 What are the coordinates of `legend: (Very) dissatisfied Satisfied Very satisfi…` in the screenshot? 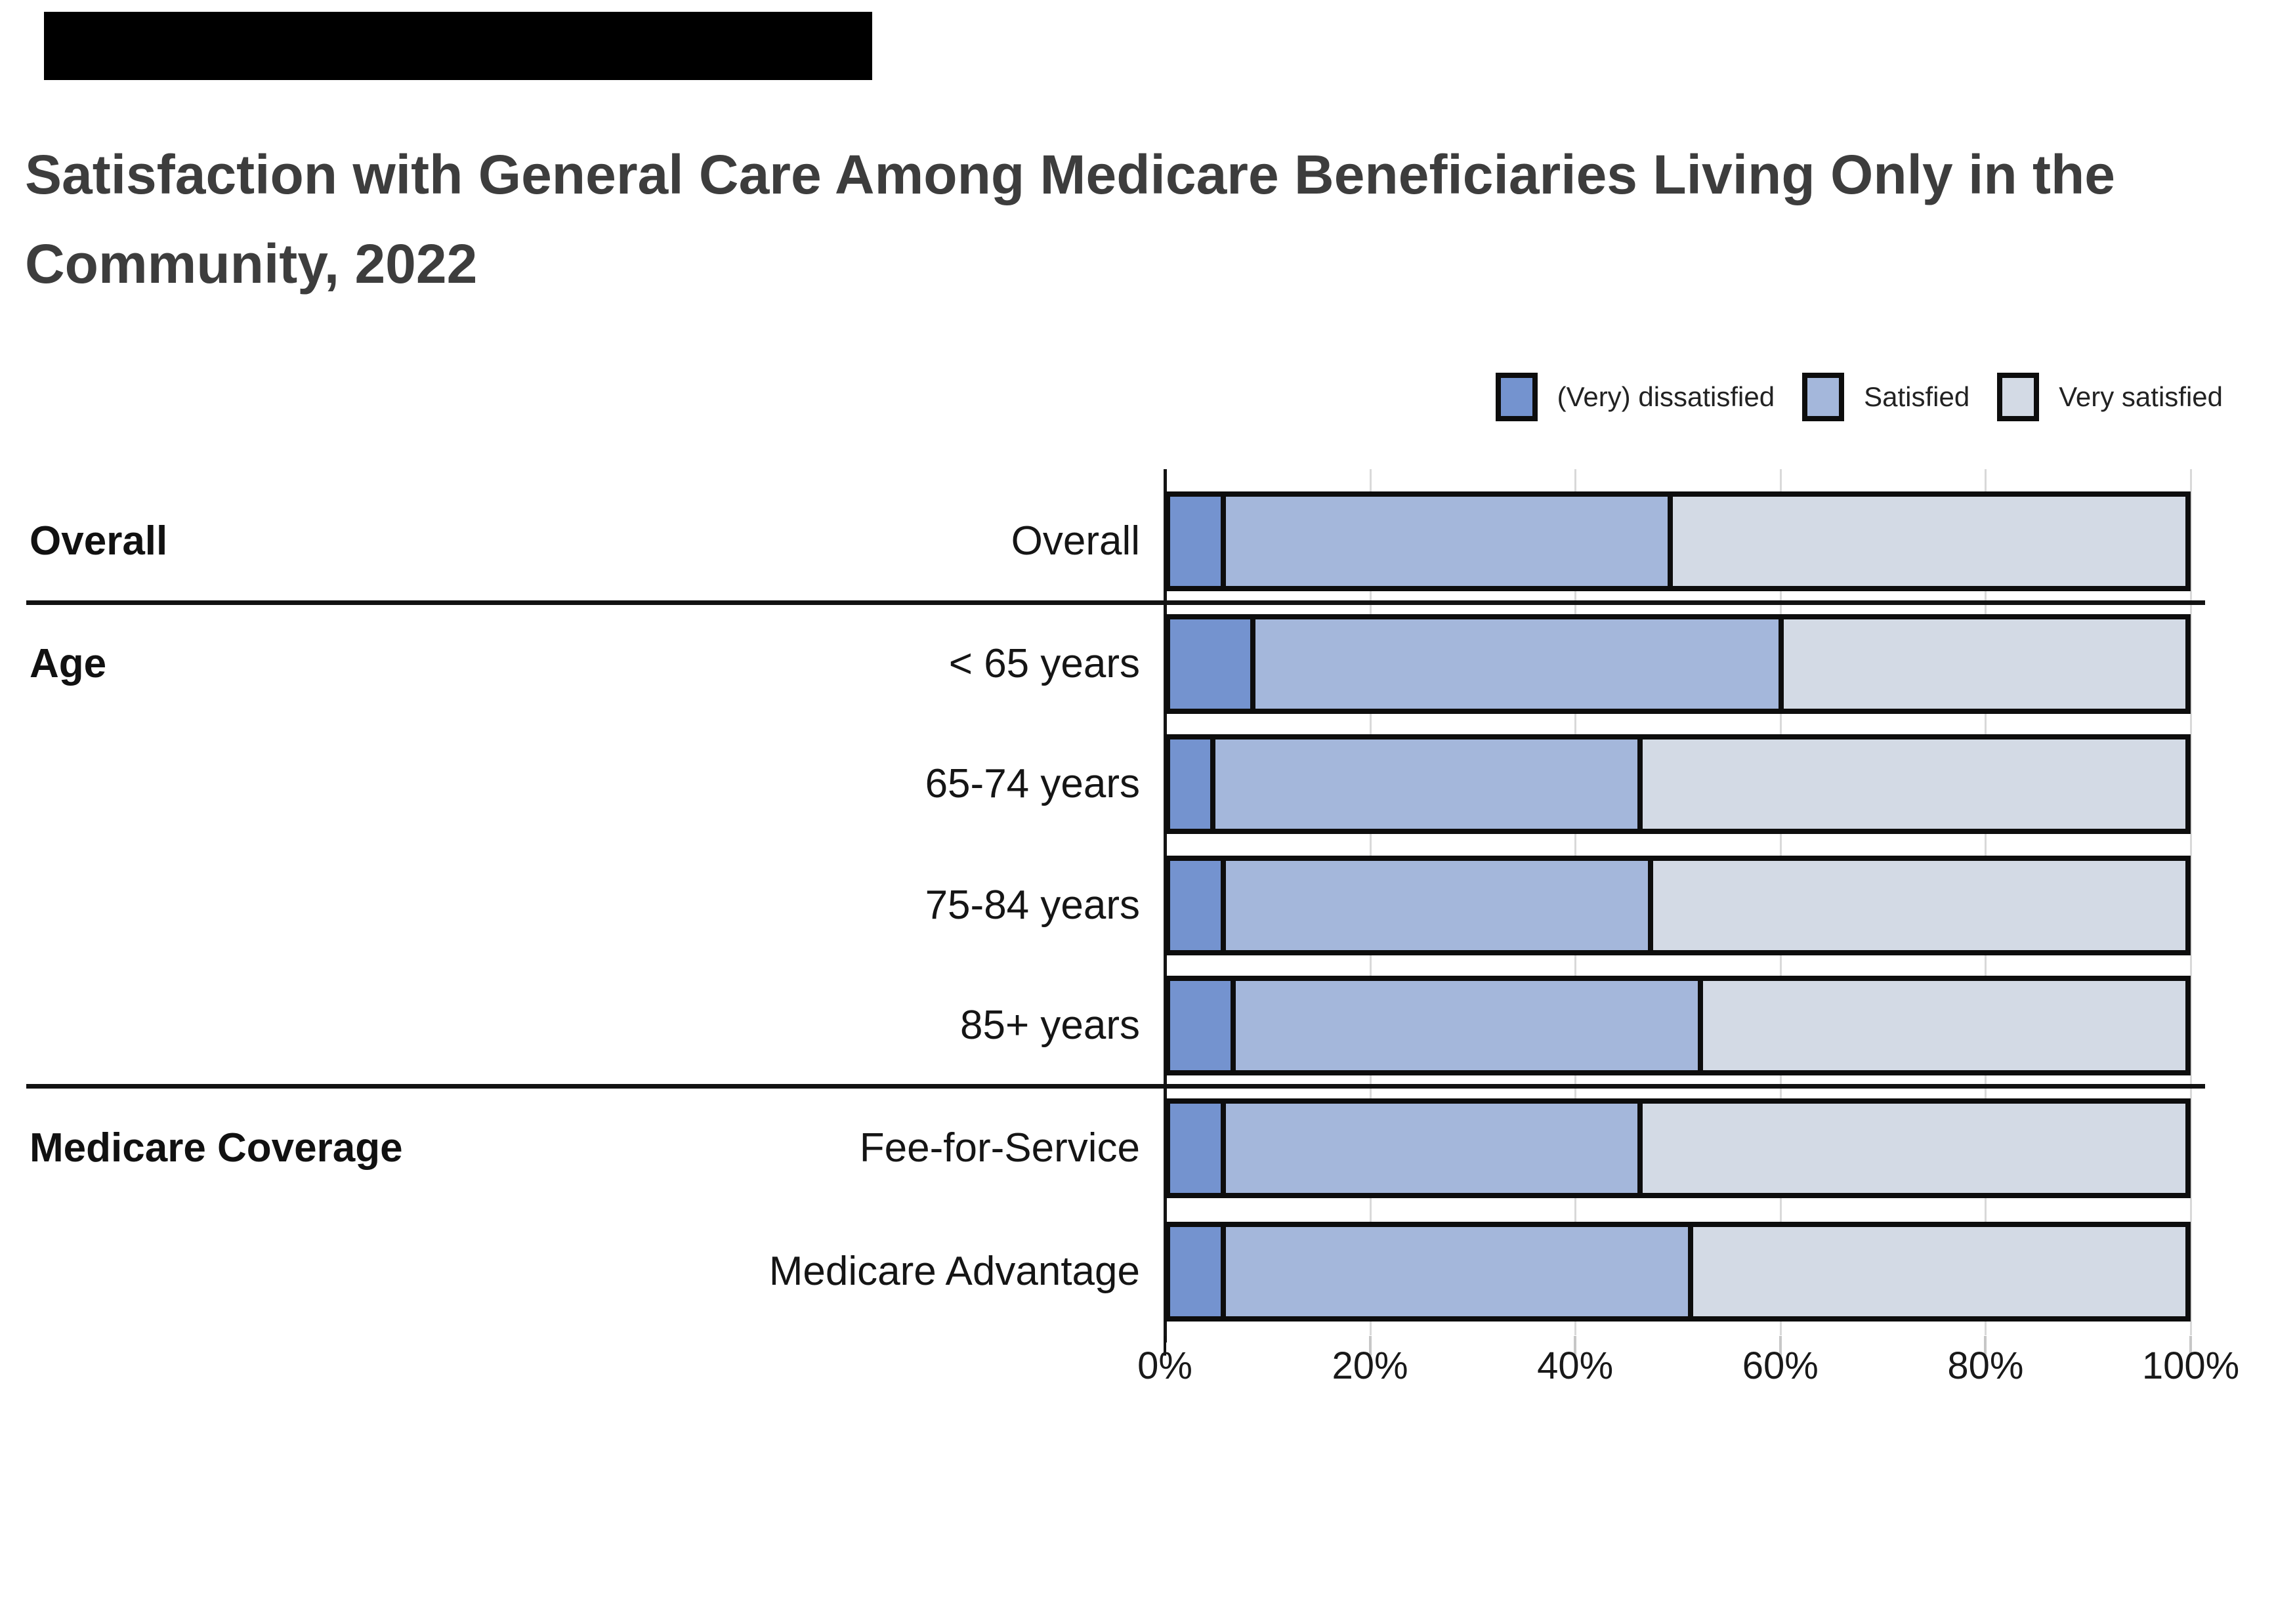 It's located at (1859, 397).